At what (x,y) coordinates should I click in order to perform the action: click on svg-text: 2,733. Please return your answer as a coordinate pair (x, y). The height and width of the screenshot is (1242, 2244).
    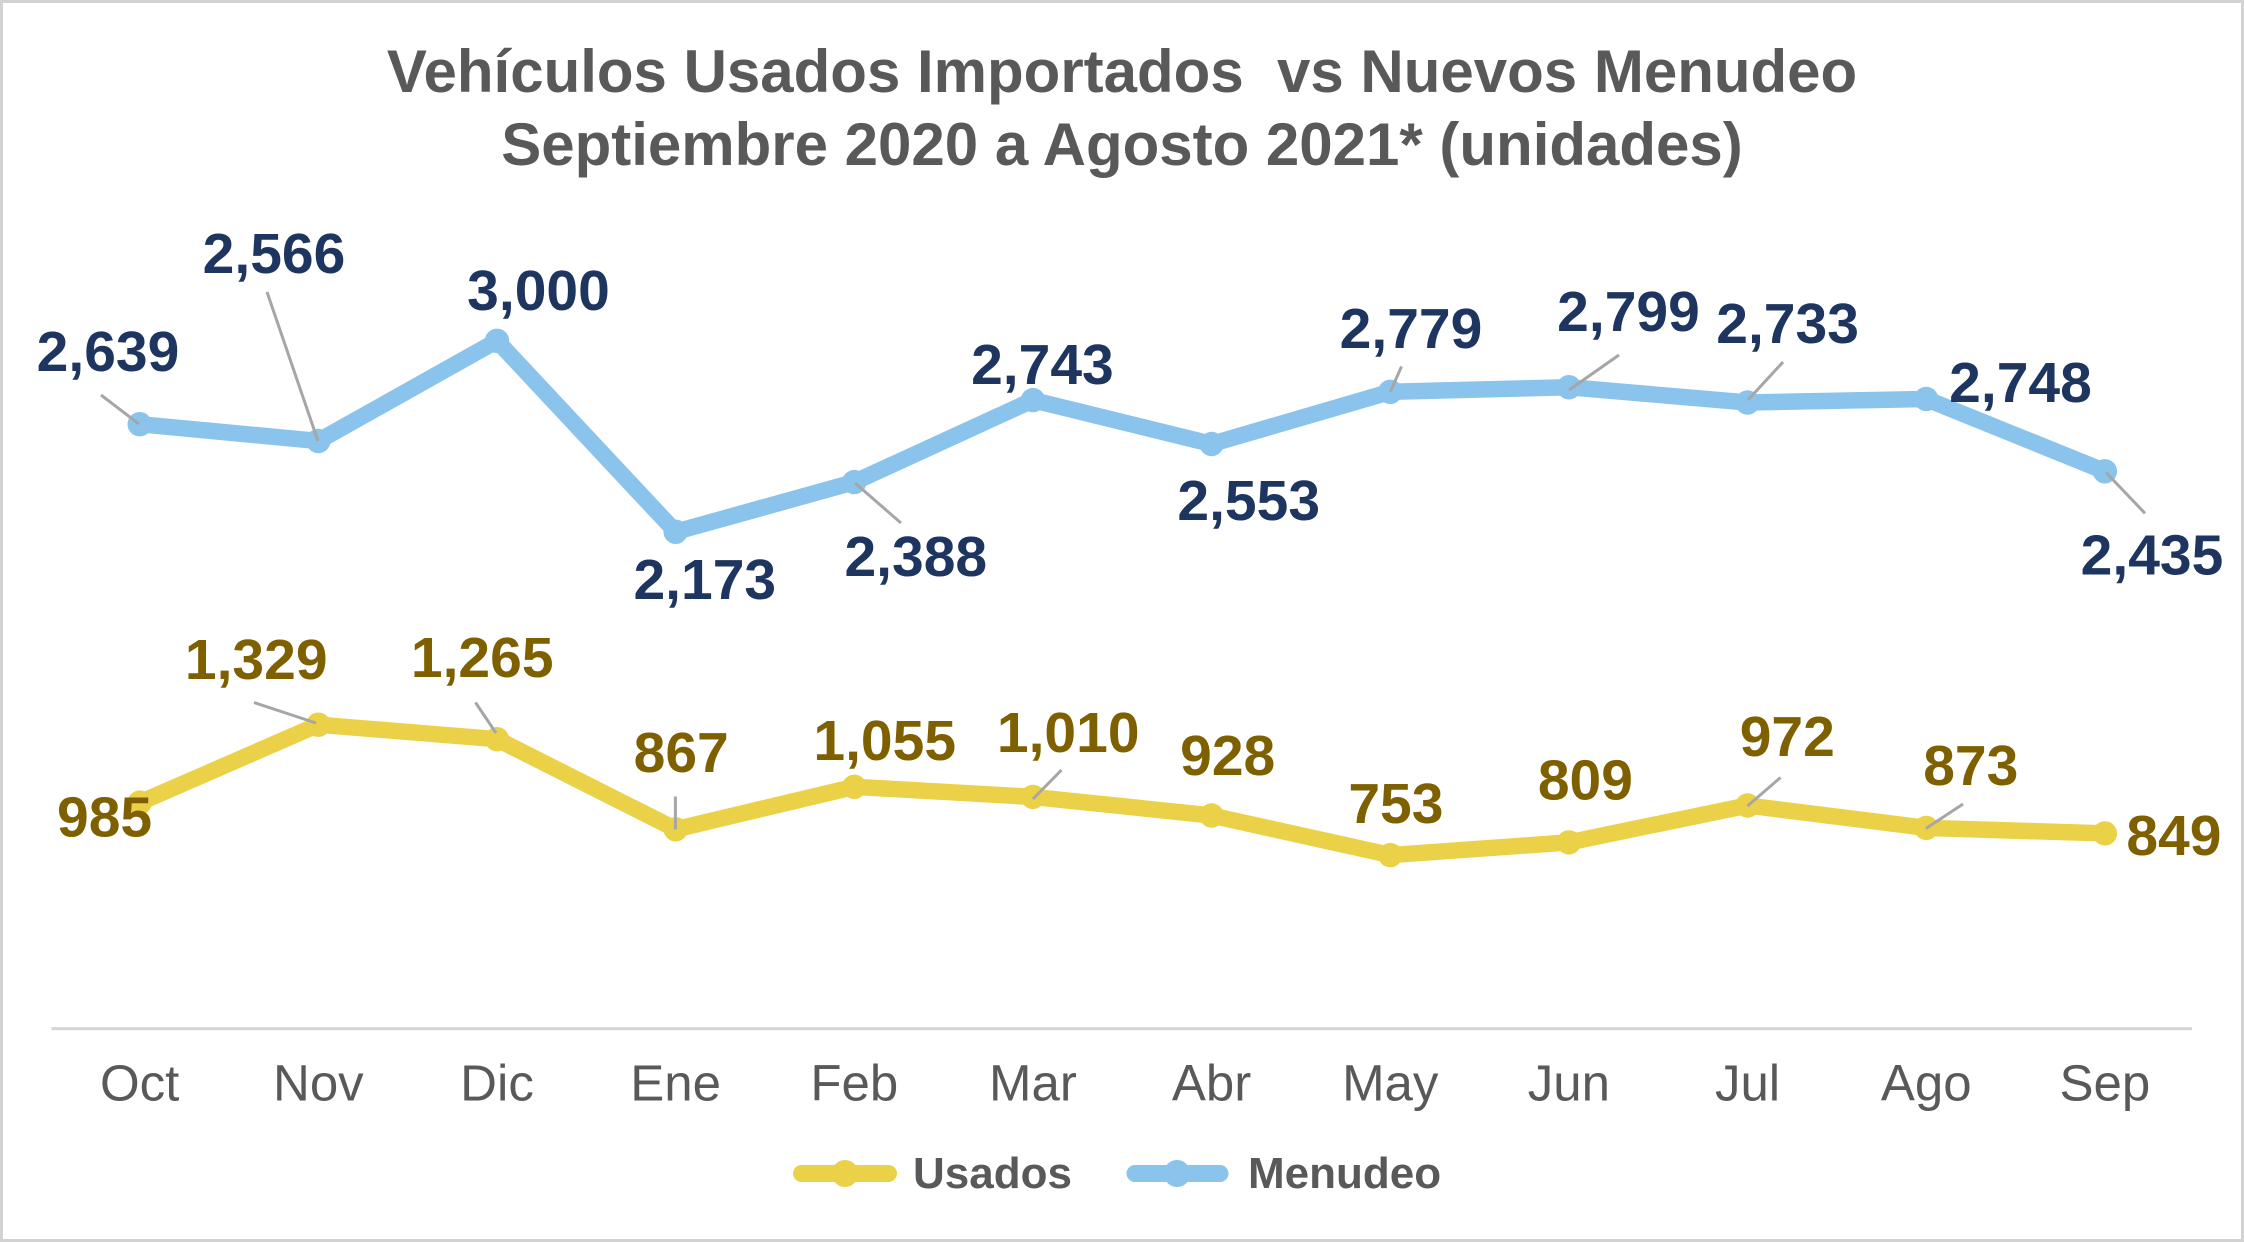
    Looking at the image, I should click on (1787, 324).